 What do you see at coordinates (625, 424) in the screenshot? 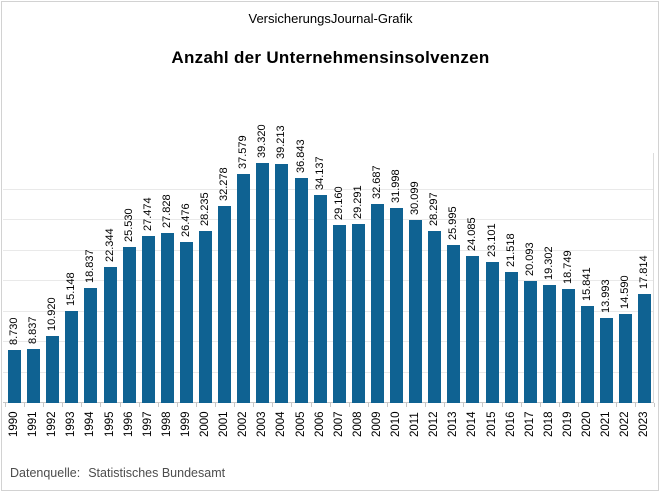
I see `x-axis-label-2022: 2022` at bounding box center [625, 424].